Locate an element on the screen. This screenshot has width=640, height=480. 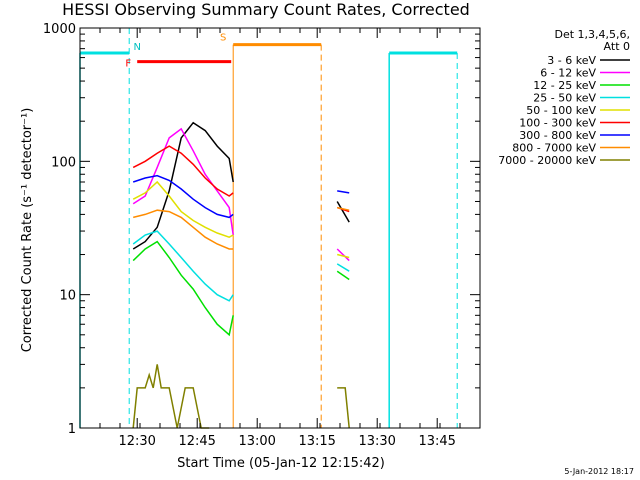
legend-label: 7000 - 20000 keV is located at coordinates (547, 160).